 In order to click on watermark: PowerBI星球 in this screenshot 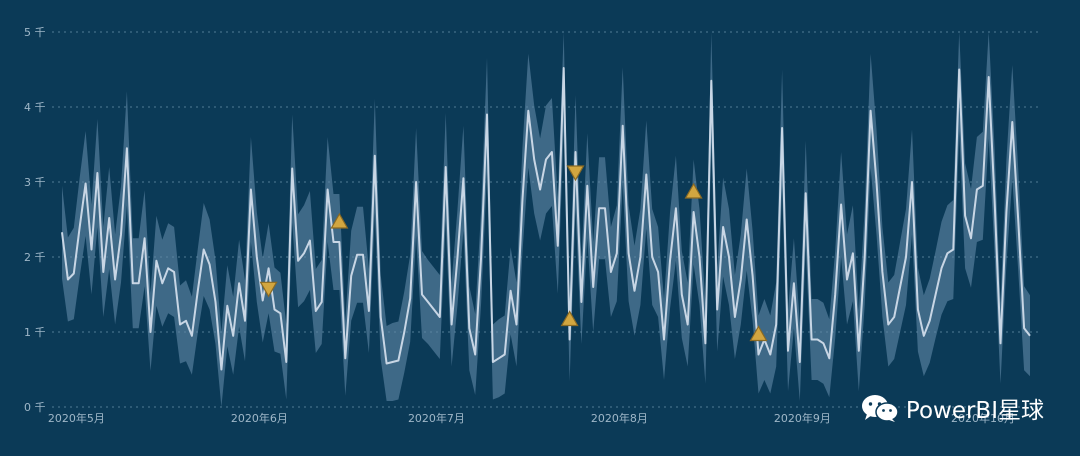, I will do `click(952, 408)`.